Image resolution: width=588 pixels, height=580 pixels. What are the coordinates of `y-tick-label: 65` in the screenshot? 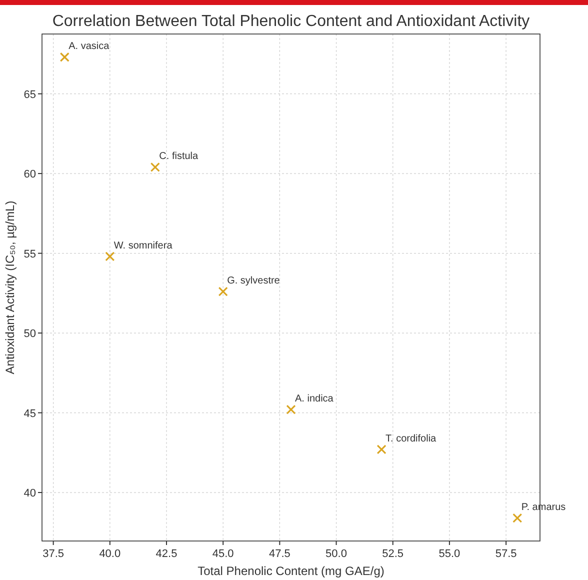 It's located at (30, 94).